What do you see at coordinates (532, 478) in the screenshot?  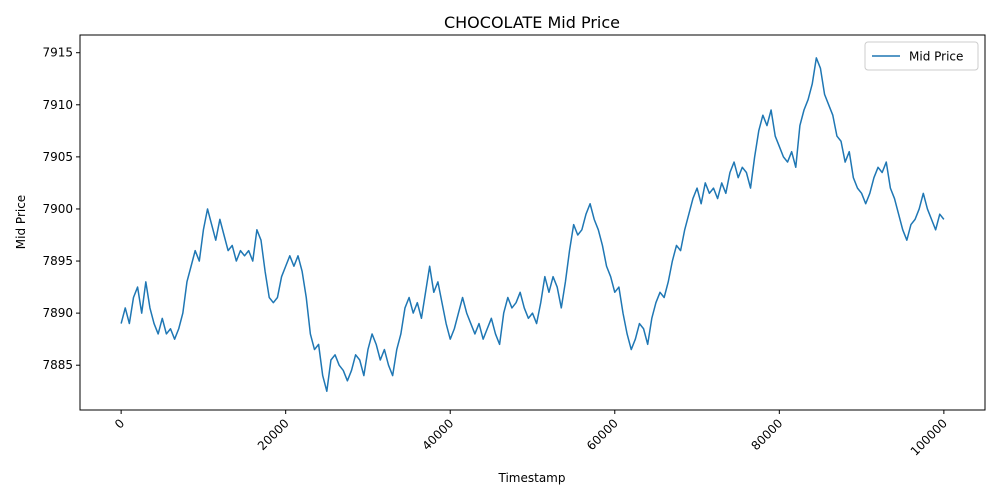 I see `x-axis-label: Timestamp` at bounding box center [532, 478].